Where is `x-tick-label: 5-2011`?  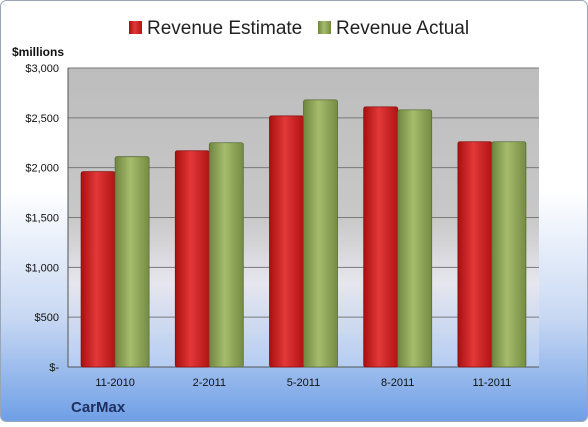
x-tick-label: 5-2011 is located at coordinates (303, 383).